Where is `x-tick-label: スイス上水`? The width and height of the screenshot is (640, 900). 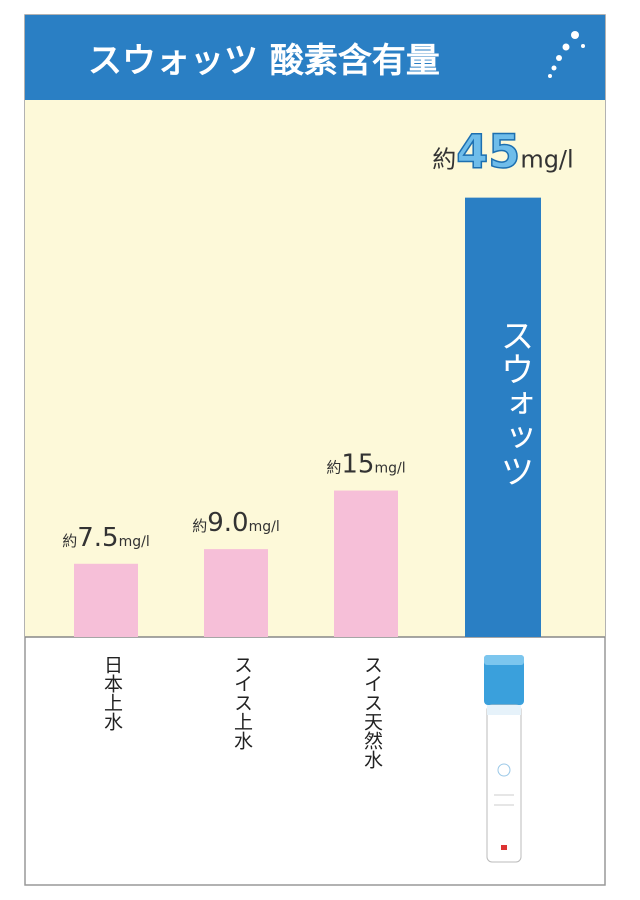 x-tick-label: スイス上水 is located at coordinates (242, 702).